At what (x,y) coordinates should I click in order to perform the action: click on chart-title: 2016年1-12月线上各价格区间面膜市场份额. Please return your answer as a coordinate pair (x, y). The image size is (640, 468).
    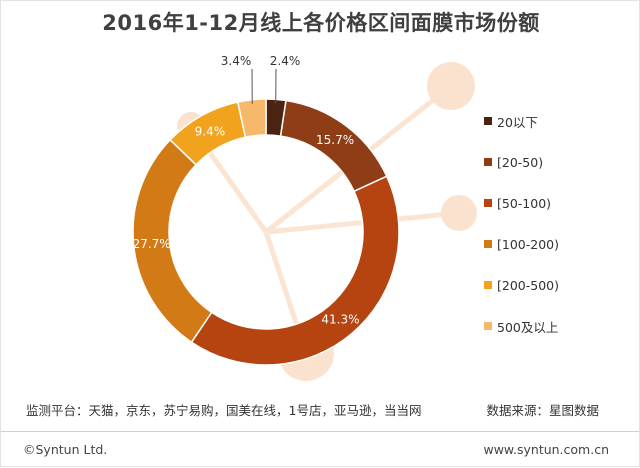
    Looking at the image, I should click on (320, 22).